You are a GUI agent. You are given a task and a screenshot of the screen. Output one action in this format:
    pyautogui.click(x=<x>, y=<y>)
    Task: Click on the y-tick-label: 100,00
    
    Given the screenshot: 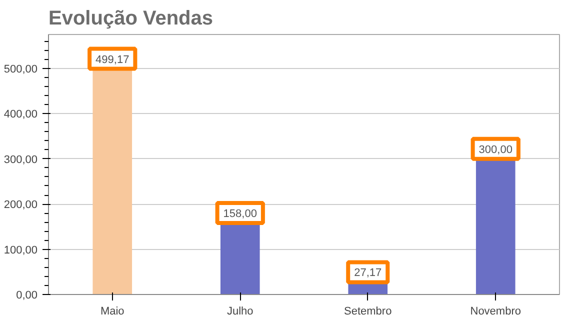 What is the action you would take?
    pyautogui.click(x=21, y=250)
    